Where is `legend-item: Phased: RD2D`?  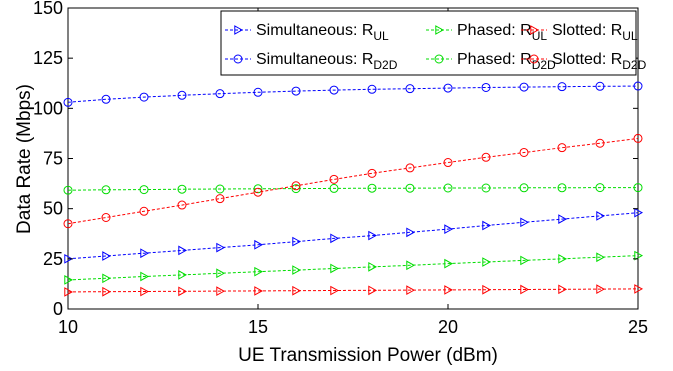 legend-item: Phased: RD2D is located at coordinates (491, 61).